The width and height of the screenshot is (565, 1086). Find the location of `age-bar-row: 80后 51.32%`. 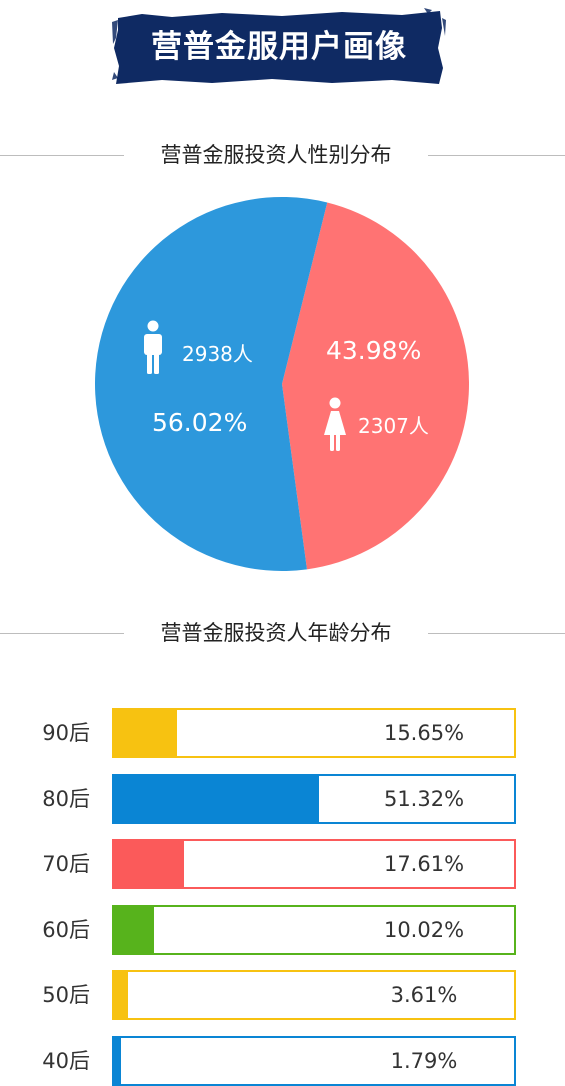

age-bar-row: 80后 51.32% is located at coordinates (282, 798).